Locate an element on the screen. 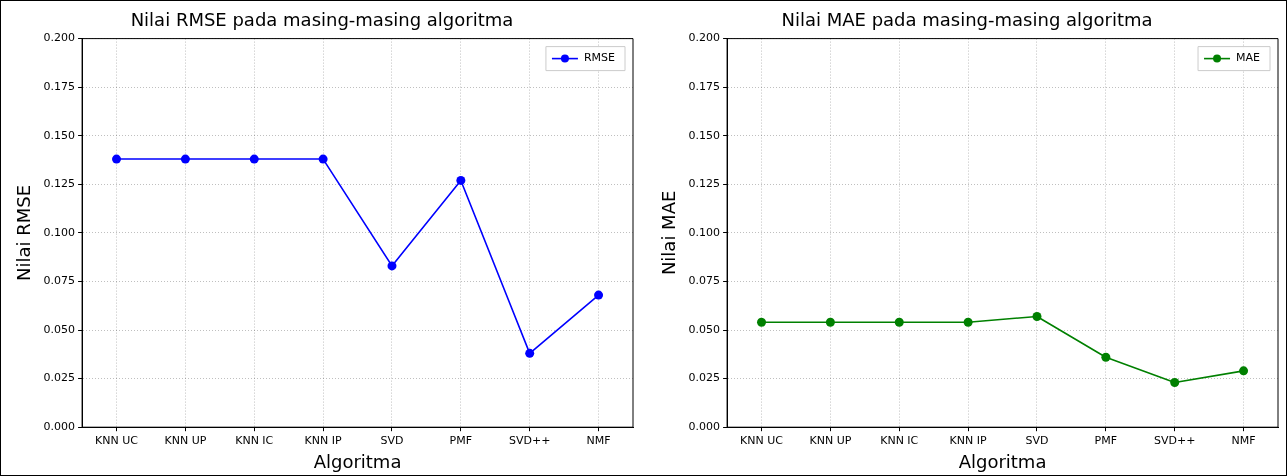  legend-label: MAE is located at coordinates (1248, 58).